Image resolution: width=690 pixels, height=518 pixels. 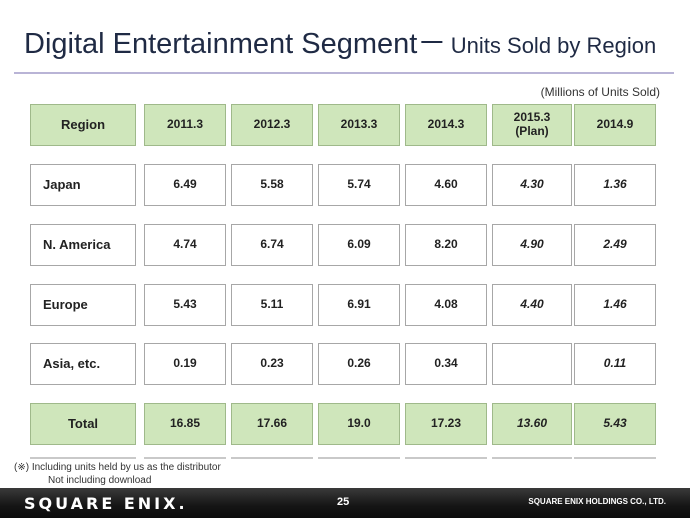 What do you see at coordinates (185, 305) in the screenshot?
I see `table-cell: 5.43` at bounding box center [185, 305].